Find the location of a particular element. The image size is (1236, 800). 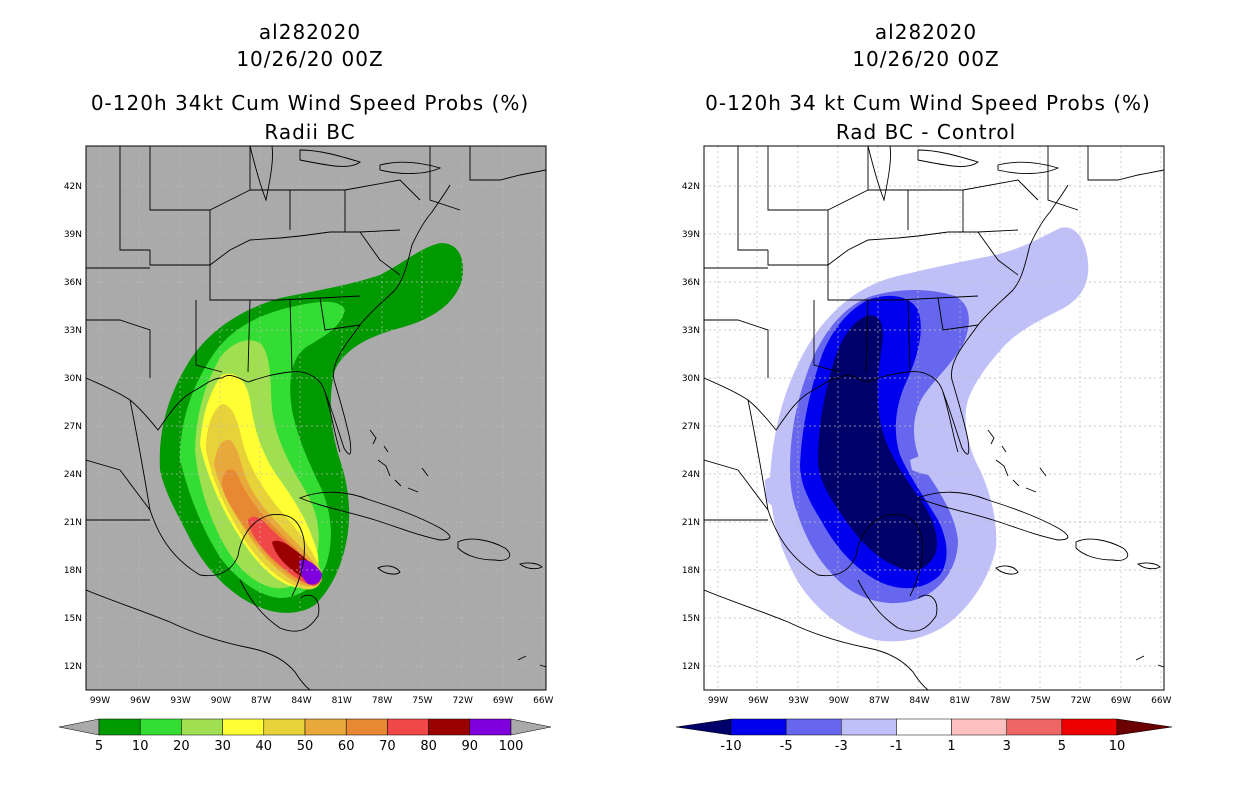

right-lat-label: 15N is located at coordinates (691, 619).